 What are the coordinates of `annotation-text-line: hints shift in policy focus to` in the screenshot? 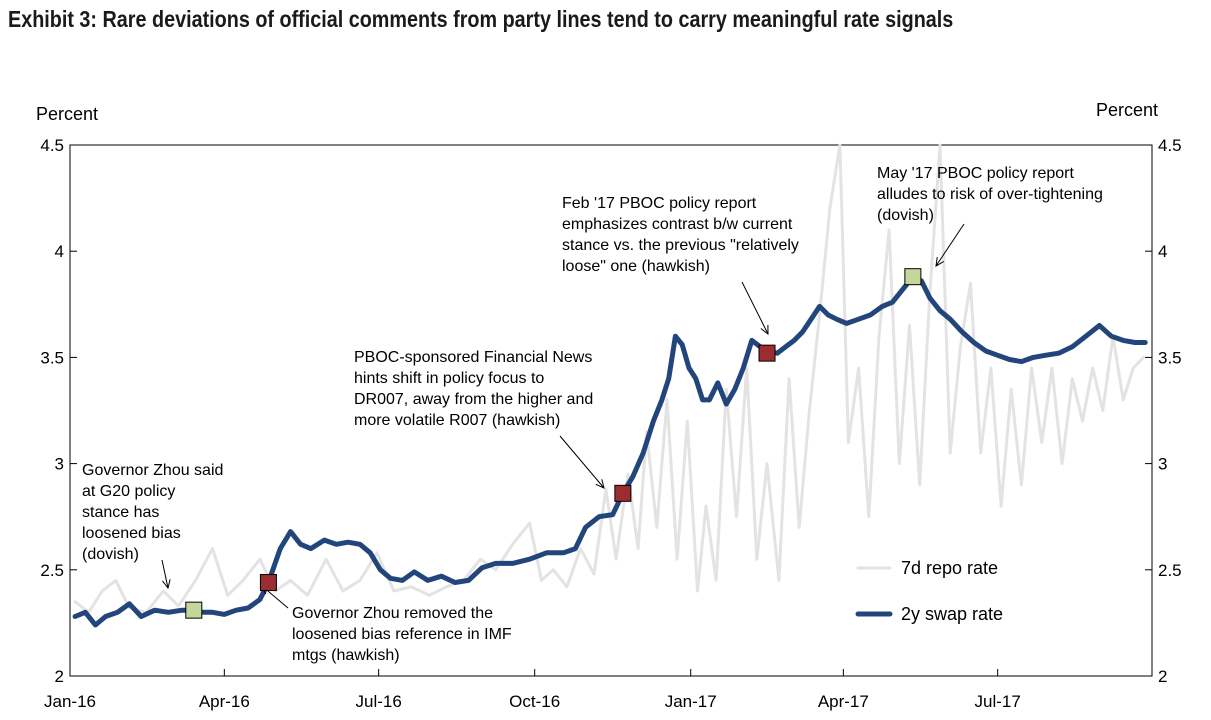 It's located at (449, 378).